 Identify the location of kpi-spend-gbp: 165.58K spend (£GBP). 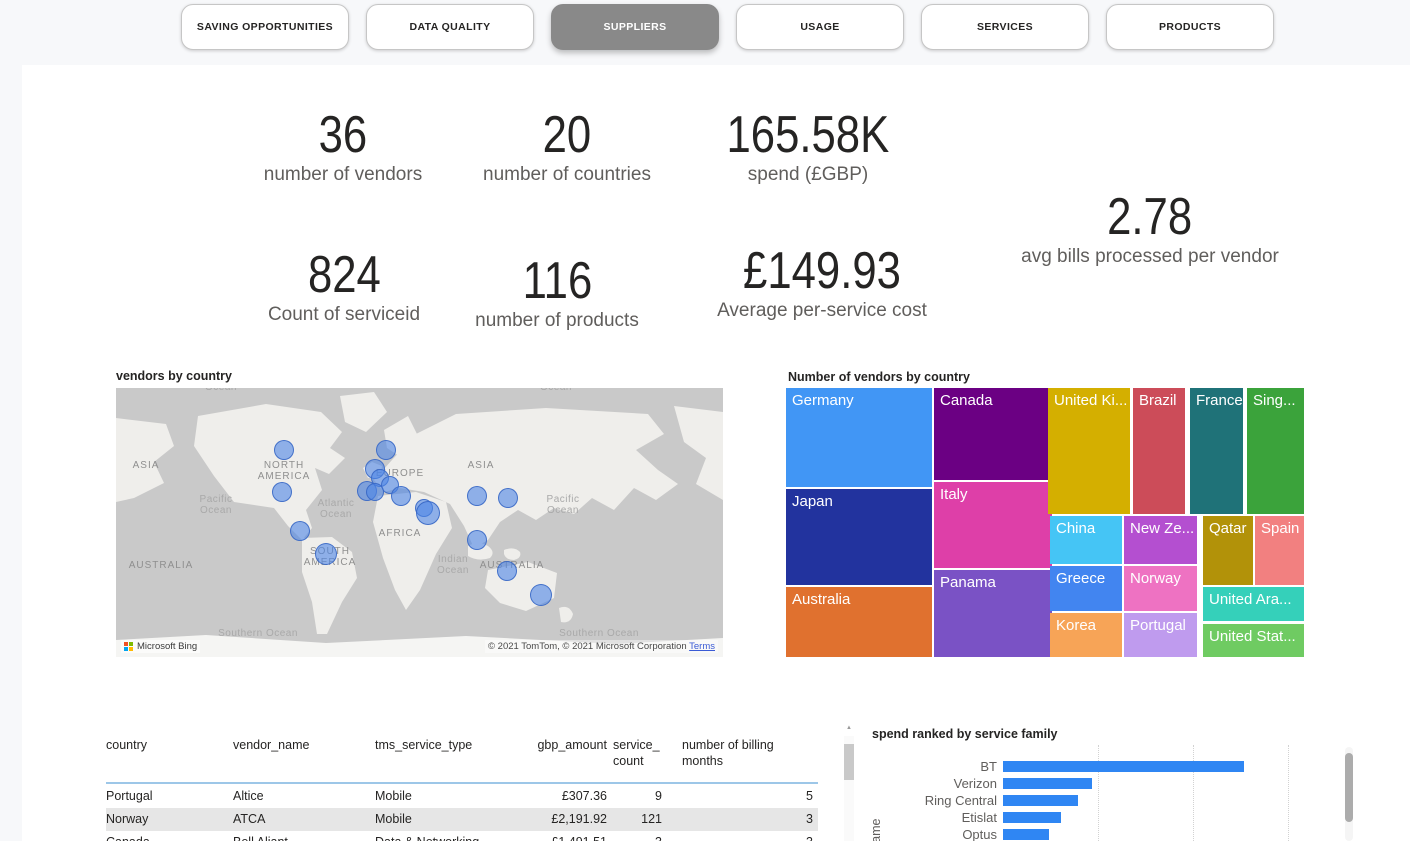
(808, 147).